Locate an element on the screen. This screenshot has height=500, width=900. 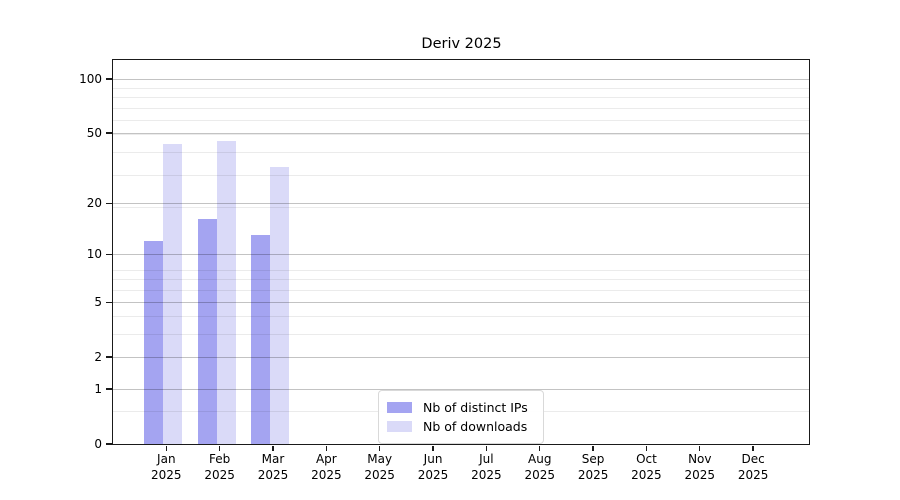
y-tick-label-50: 50 is located at coordinates (94, 132).